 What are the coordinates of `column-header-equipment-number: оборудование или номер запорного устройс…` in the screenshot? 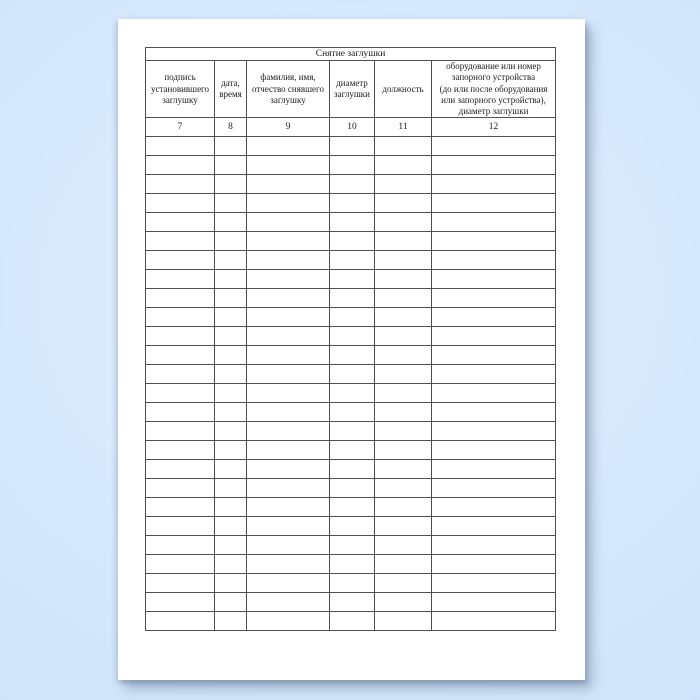 It's located at (493, 89).